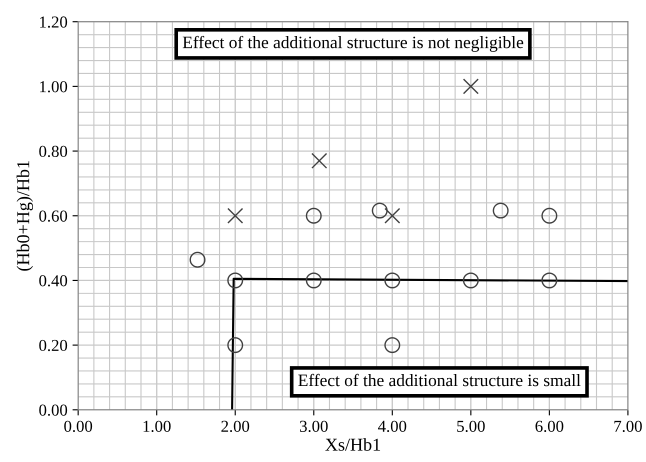 Image resolution: width=646 pixels, height=462 pixels. What do you see at coordinates (54, 22) in the screenshot?
I see `y-tick-label: 1.20` at bounding box center [54, 22].